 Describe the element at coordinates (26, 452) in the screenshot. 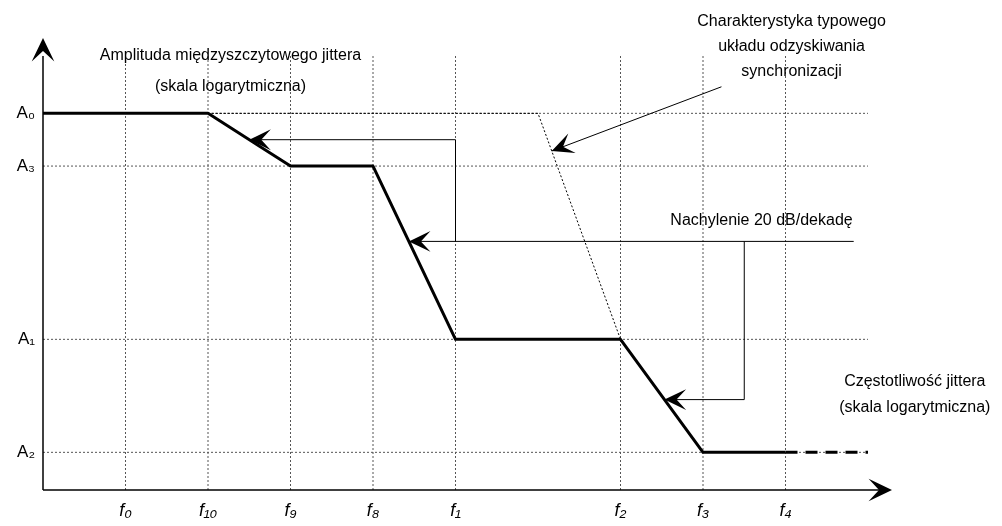

I see `text: A₂` at that location.